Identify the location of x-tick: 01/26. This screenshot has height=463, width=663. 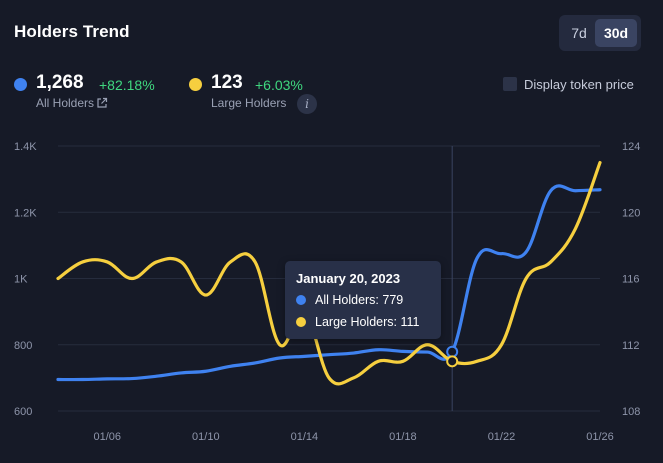
(600, 437).